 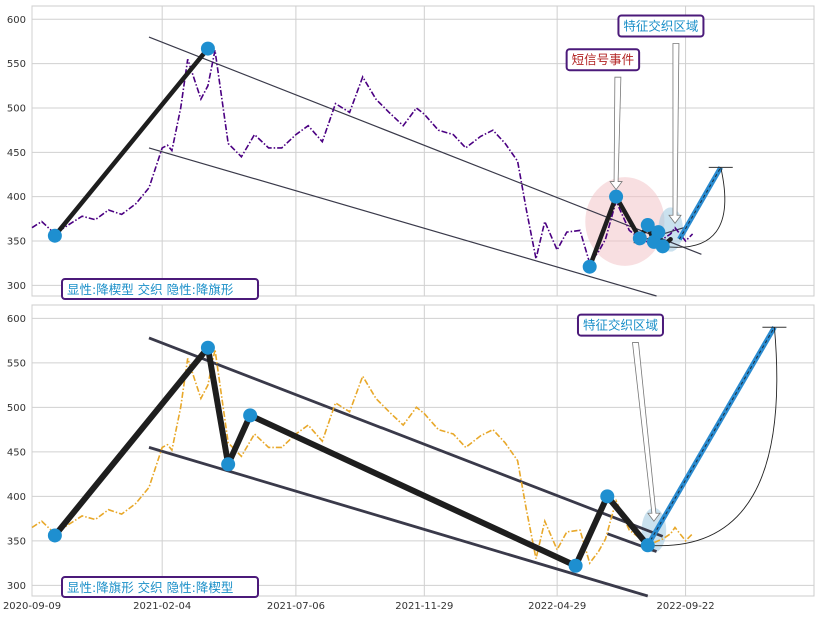 What do you see at coordinates (32, 606) in the screenshot?
I see `x-tick-label: 2020-09-09` at bounding box center [32, 606].